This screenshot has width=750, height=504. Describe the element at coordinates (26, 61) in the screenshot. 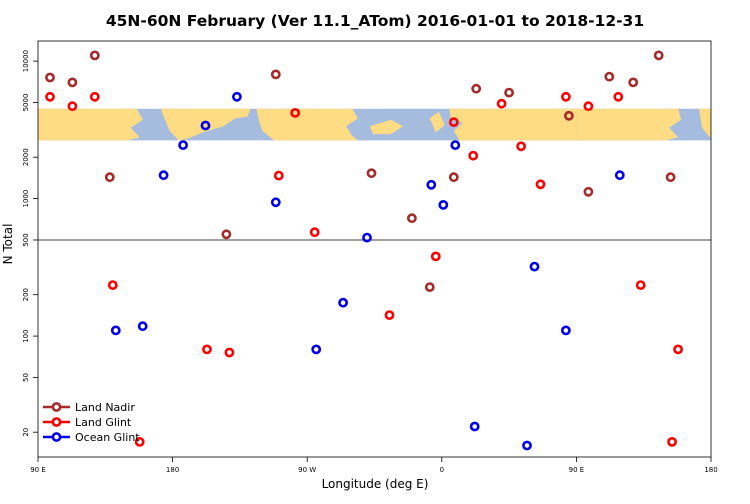

I see `y-tick-label: 10000` at that location.